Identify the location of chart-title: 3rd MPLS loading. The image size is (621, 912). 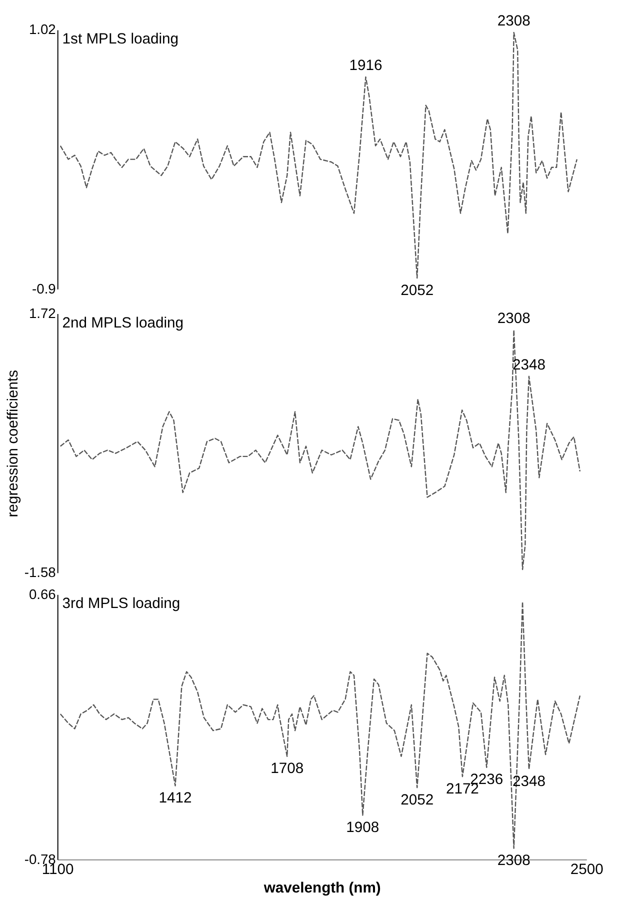
(121, 604).